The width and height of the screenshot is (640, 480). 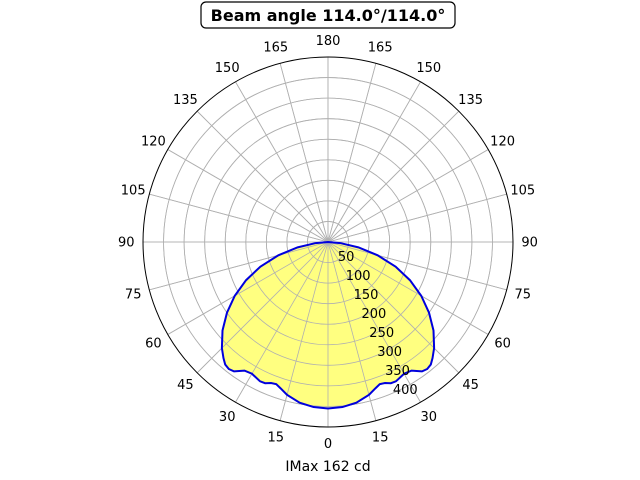 What do you see at coordinates (327, 467) in the screenshot?
I see `x-axis-label: IMax 162 cd` at bounding box center [327, 467].